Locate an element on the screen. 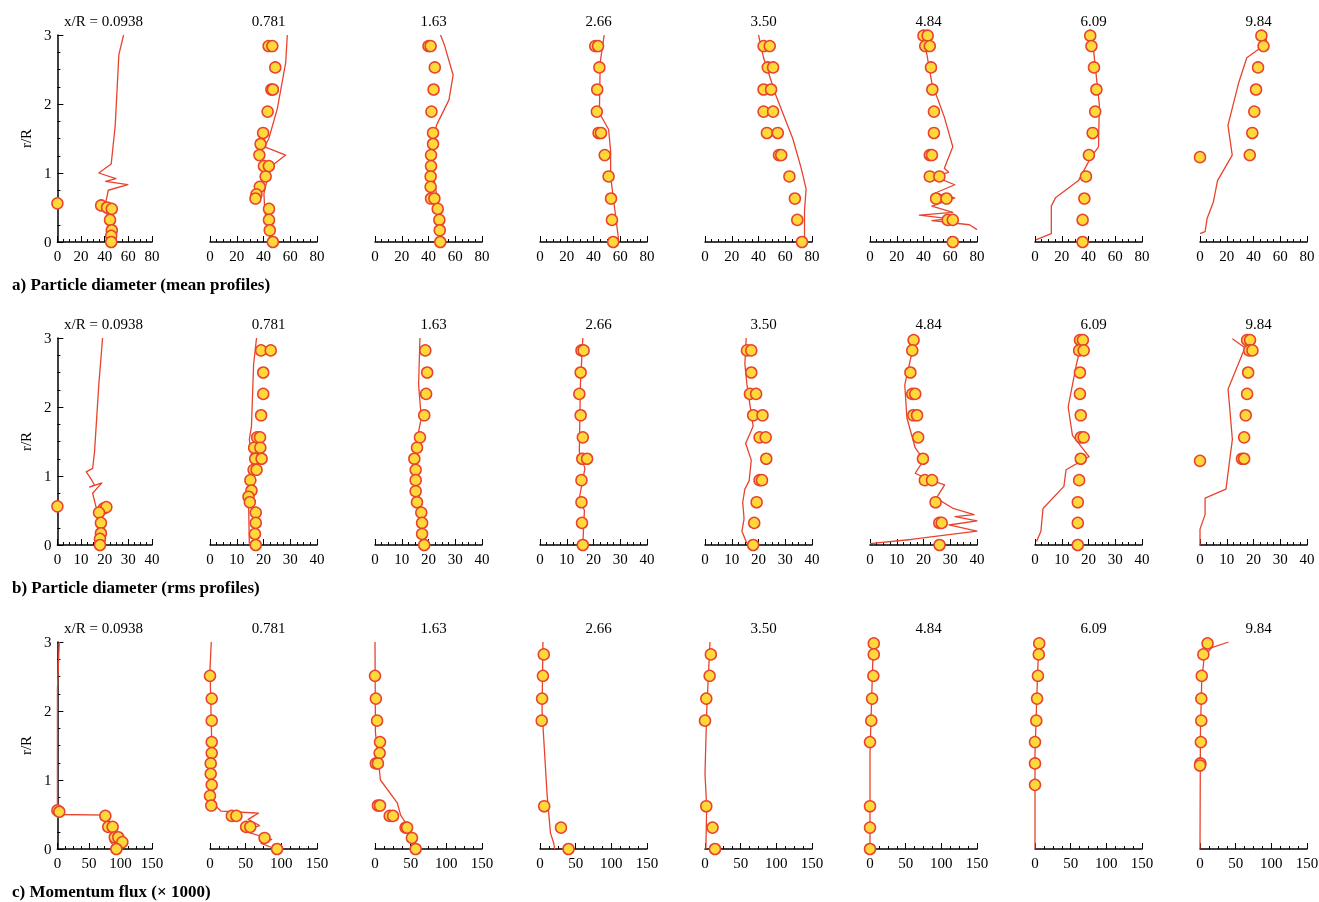  y-axis-title: r/R is located at coordinates (25, 441).